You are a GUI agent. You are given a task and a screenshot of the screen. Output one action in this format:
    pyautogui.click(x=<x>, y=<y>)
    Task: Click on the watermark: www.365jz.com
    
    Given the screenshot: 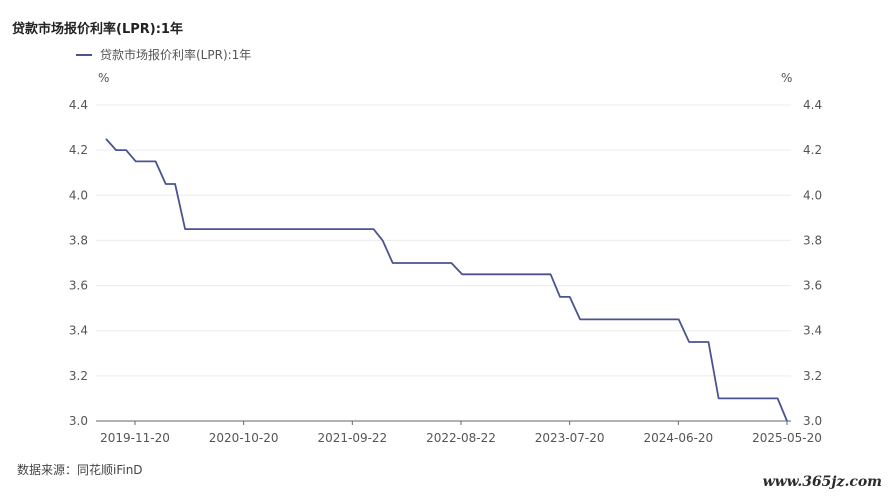 What is the action you would take?
    pyautogui.click(x=822, y=482)
    